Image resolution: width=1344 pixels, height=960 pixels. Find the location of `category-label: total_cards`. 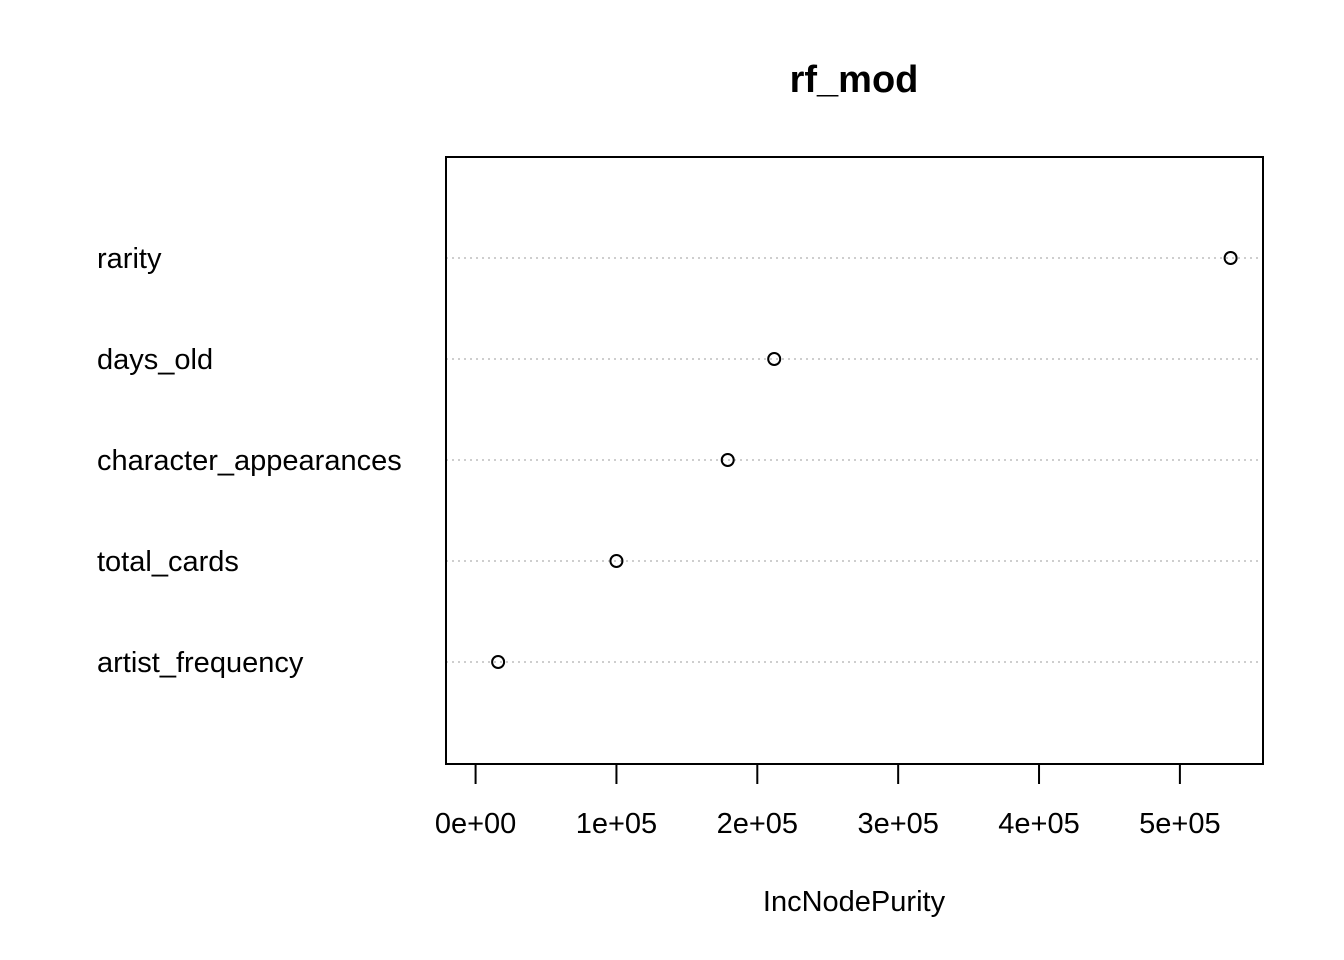

category-label: total_cards is located at coordinates (168, 562).